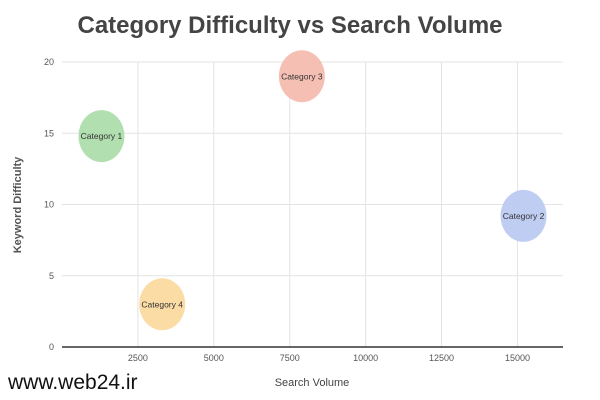  I want to click on data-label: Category 1, so click(102, 136).